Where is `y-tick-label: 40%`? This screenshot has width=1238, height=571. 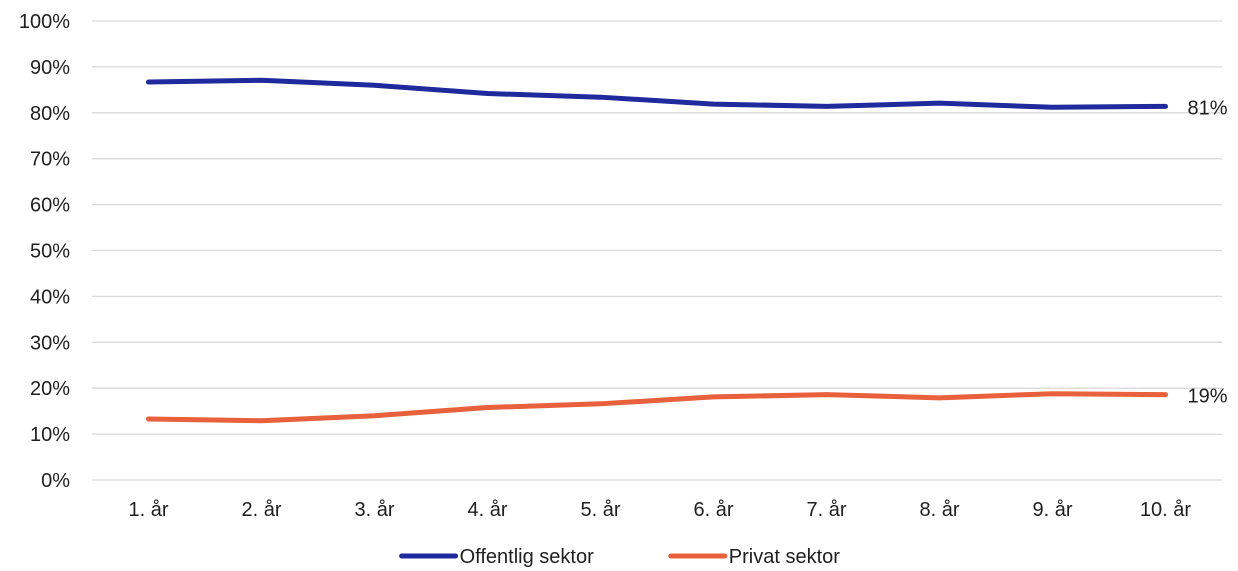 y-tick-label: 40% is located at coordinates (50, 297).